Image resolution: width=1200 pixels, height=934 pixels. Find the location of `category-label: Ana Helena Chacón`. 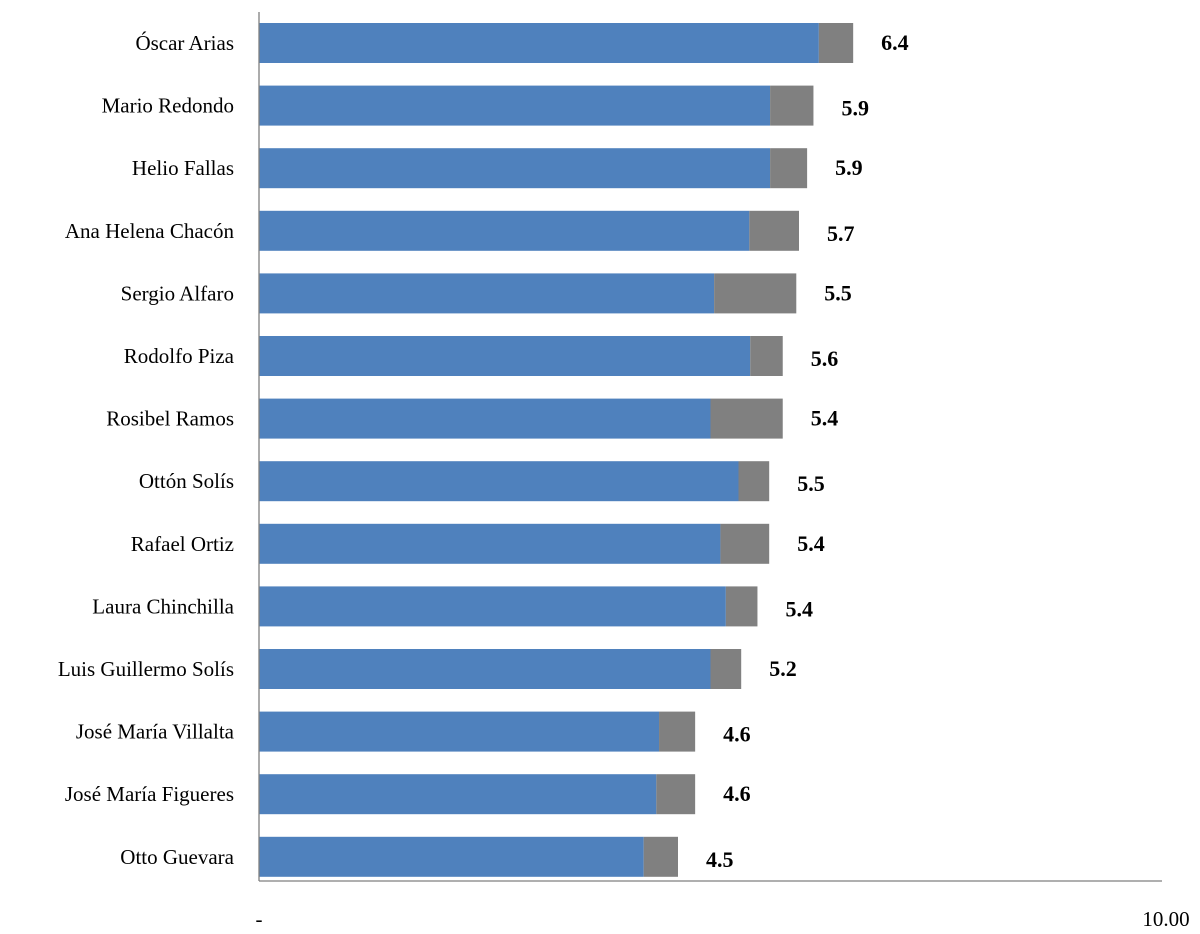

category-label: Ana Helena Chacón is located at coordinates (150, 231).